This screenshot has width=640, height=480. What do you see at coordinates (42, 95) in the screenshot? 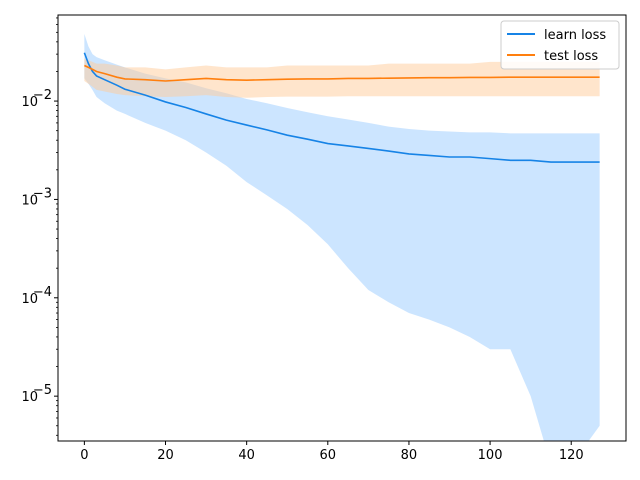
I see `y-tick-exponent: −2` at bounding box center [42, 95].